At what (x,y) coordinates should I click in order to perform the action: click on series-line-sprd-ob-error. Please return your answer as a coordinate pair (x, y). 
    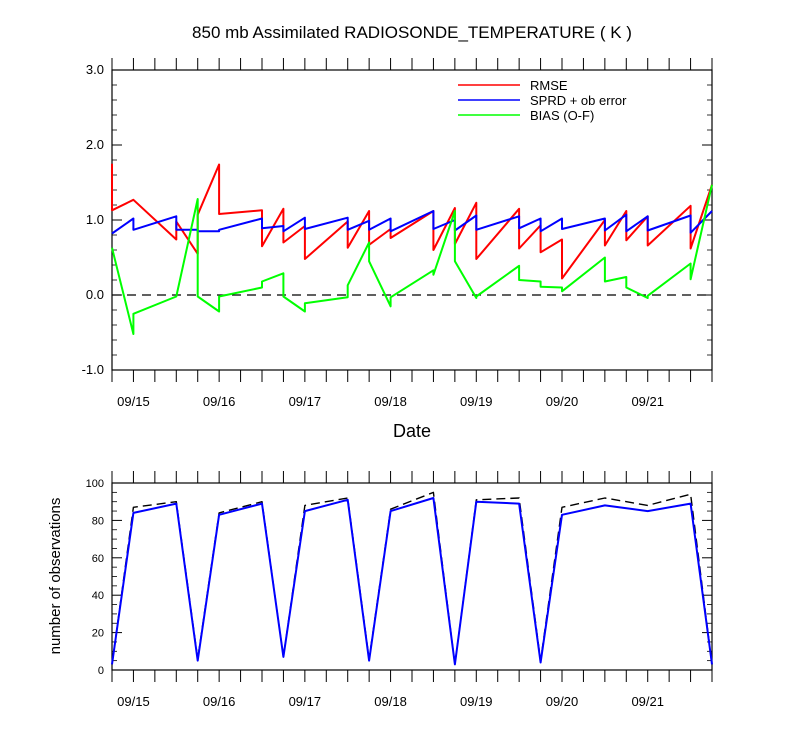
    Looking at the image, I should click on (412, 222).